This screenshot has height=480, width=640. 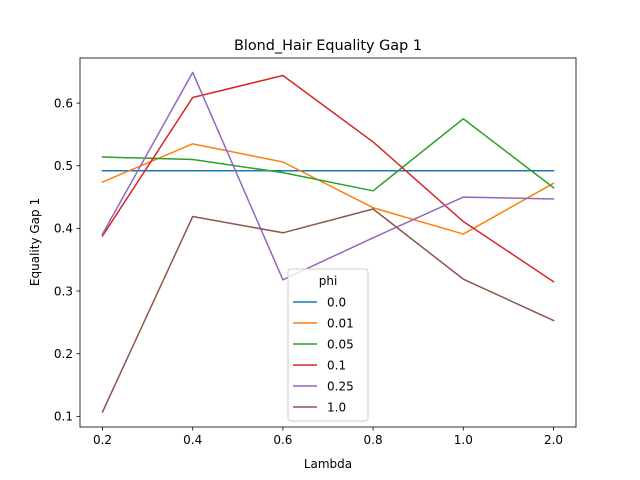 What do you see at coordinates (328, 281) in the screenshot?
I see `legend-title: phi` at bounding box center [328, 281].